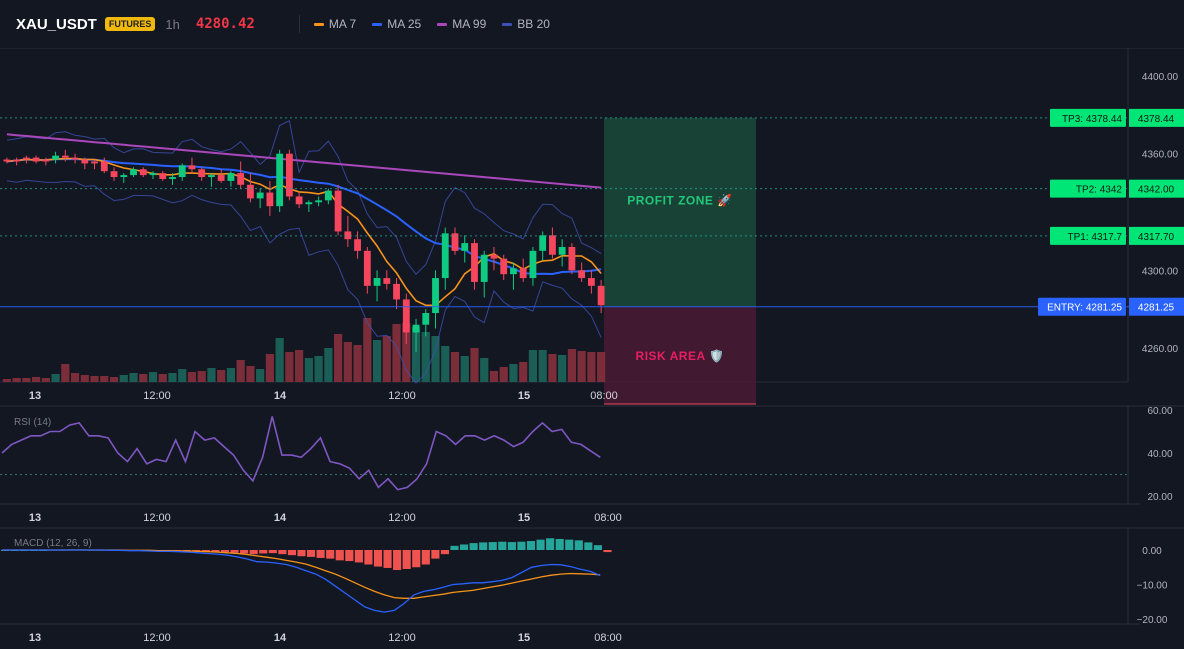  What do you see at coordinates (334, 24) in the screenshot?
I see `legend-ma7: MA 7` at bounding box center [334, 24].